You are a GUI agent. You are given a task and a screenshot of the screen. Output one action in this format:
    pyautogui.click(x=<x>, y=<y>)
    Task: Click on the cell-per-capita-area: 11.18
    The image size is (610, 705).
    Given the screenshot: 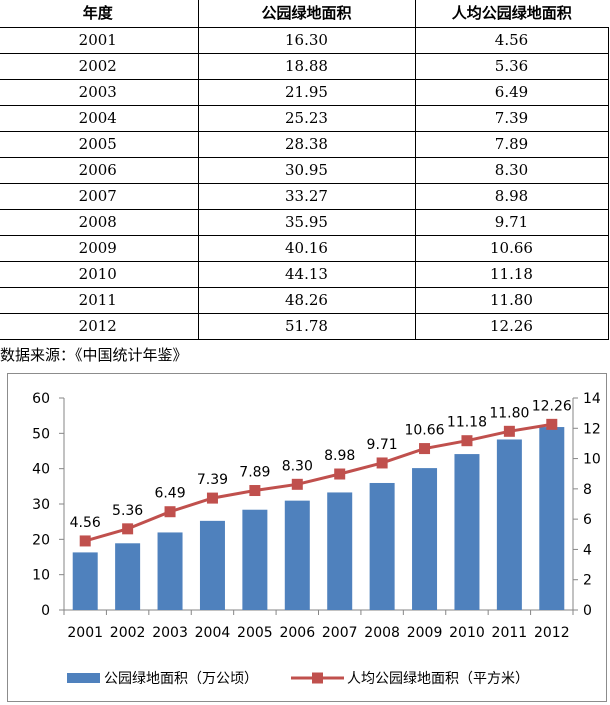 What is the action you would take?
    pyautogui.click(x=512, y=274)
    